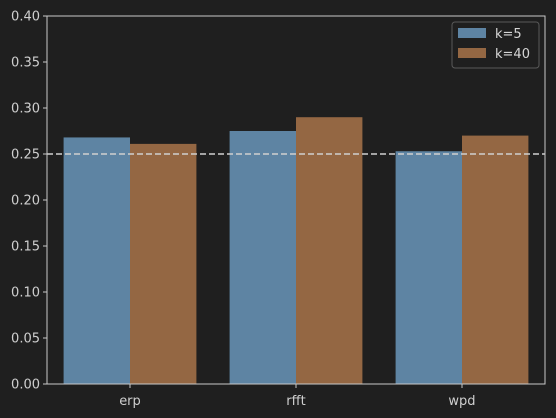 The image size is (556, 418). I want to click on y-tick-label: 0.00, so click(25, 385).